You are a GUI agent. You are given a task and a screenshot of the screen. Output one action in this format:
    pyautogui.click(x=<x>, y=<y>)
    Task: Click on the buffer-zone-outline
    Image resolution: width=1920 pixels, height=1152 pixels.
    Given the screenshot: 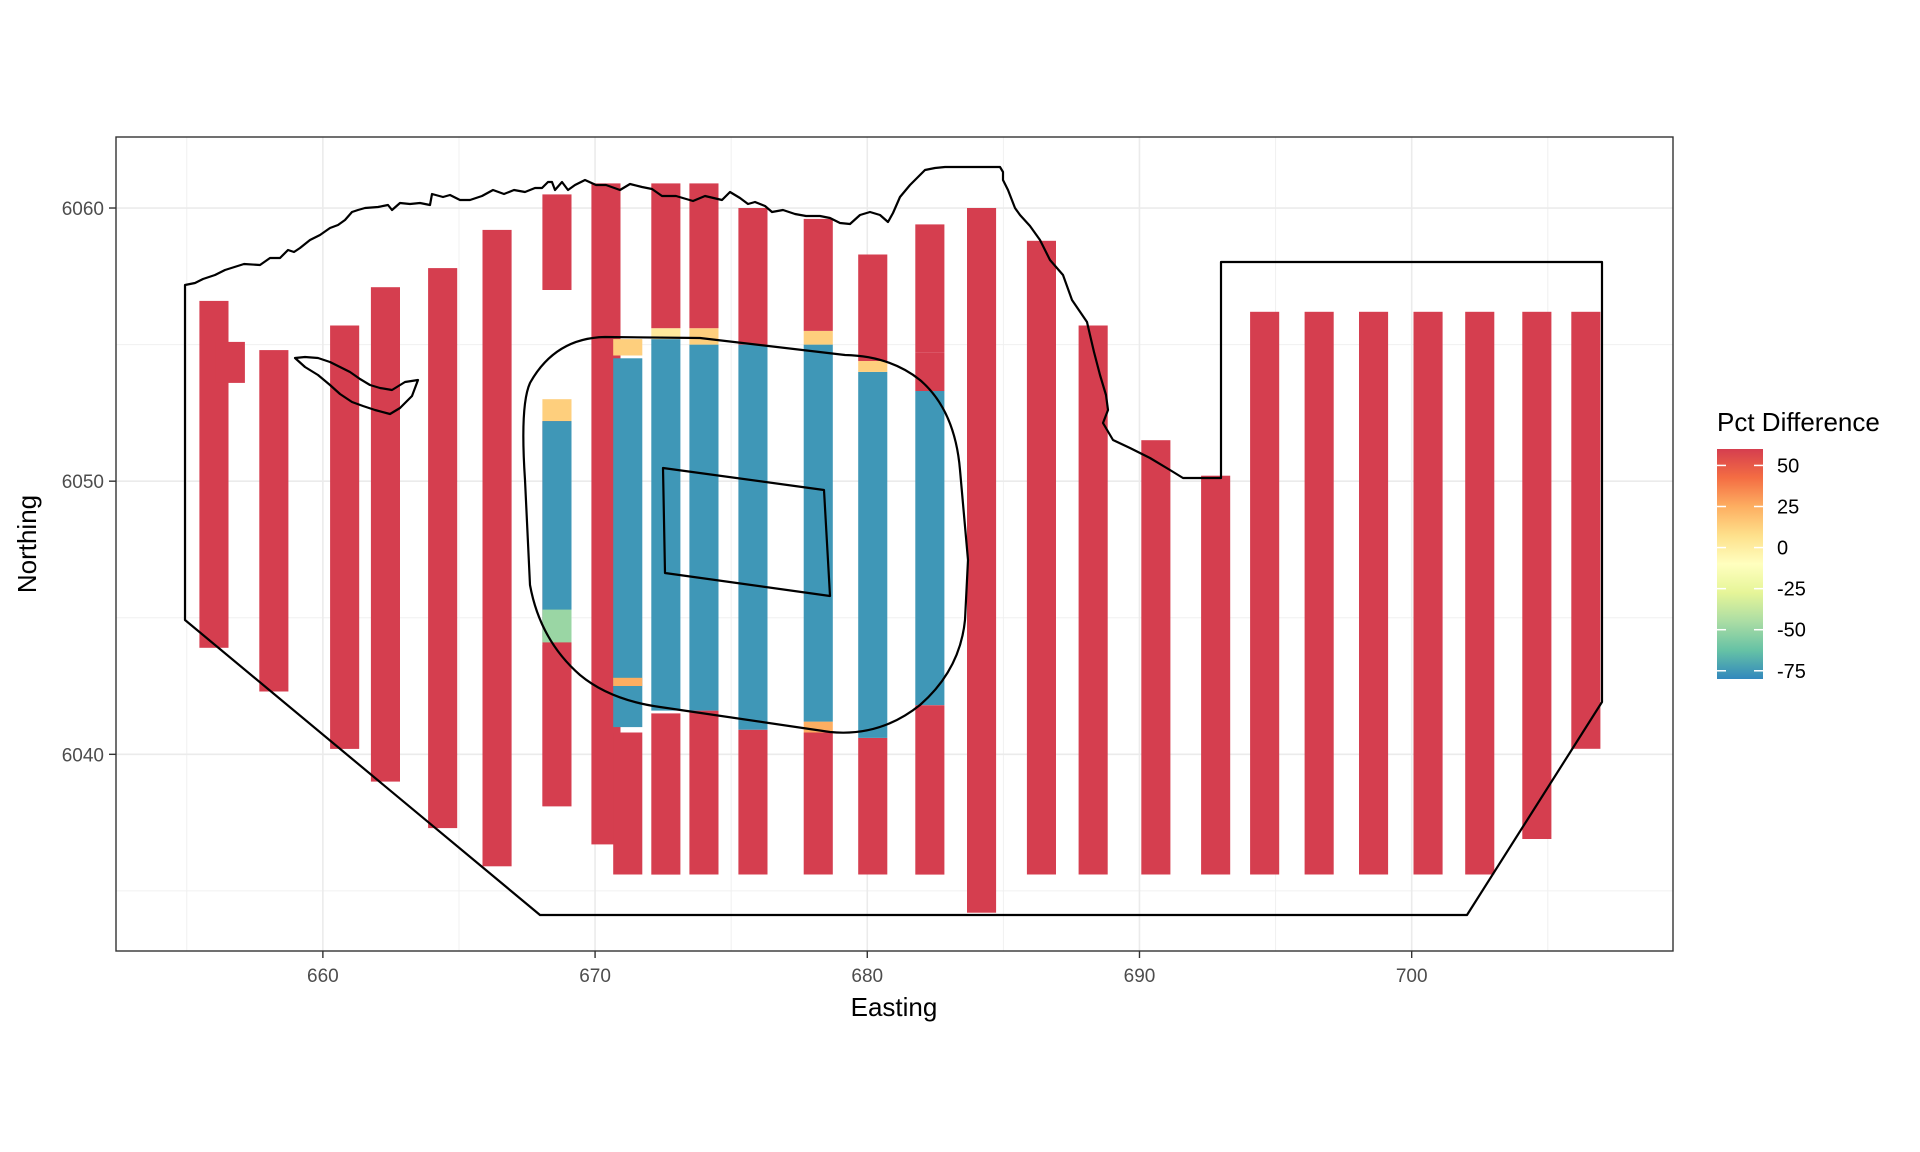 What is the action you would take?
    pyautogui.click(x=746, y=534)
    